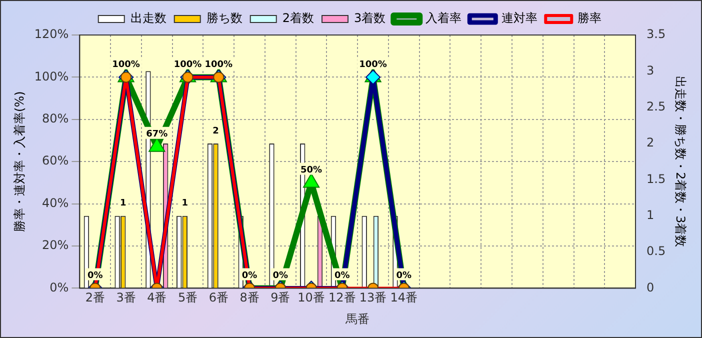  Describe the element at coordinates (370, 18) in the screenshot. I see `legend-label: 3着数` at that location.